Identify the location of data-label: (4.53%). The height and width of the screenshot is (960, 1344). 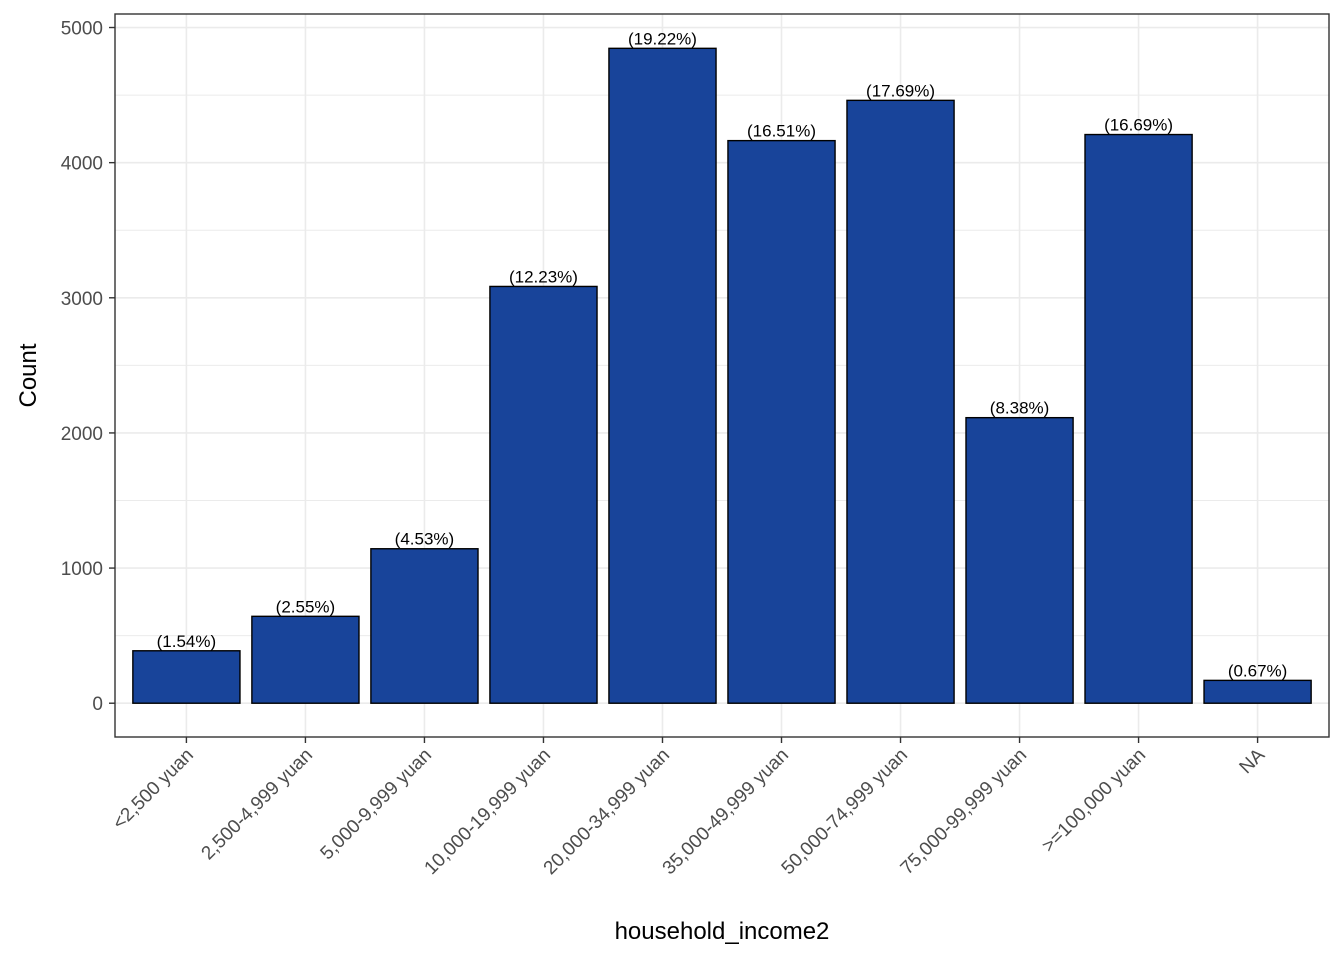
(425, 539).